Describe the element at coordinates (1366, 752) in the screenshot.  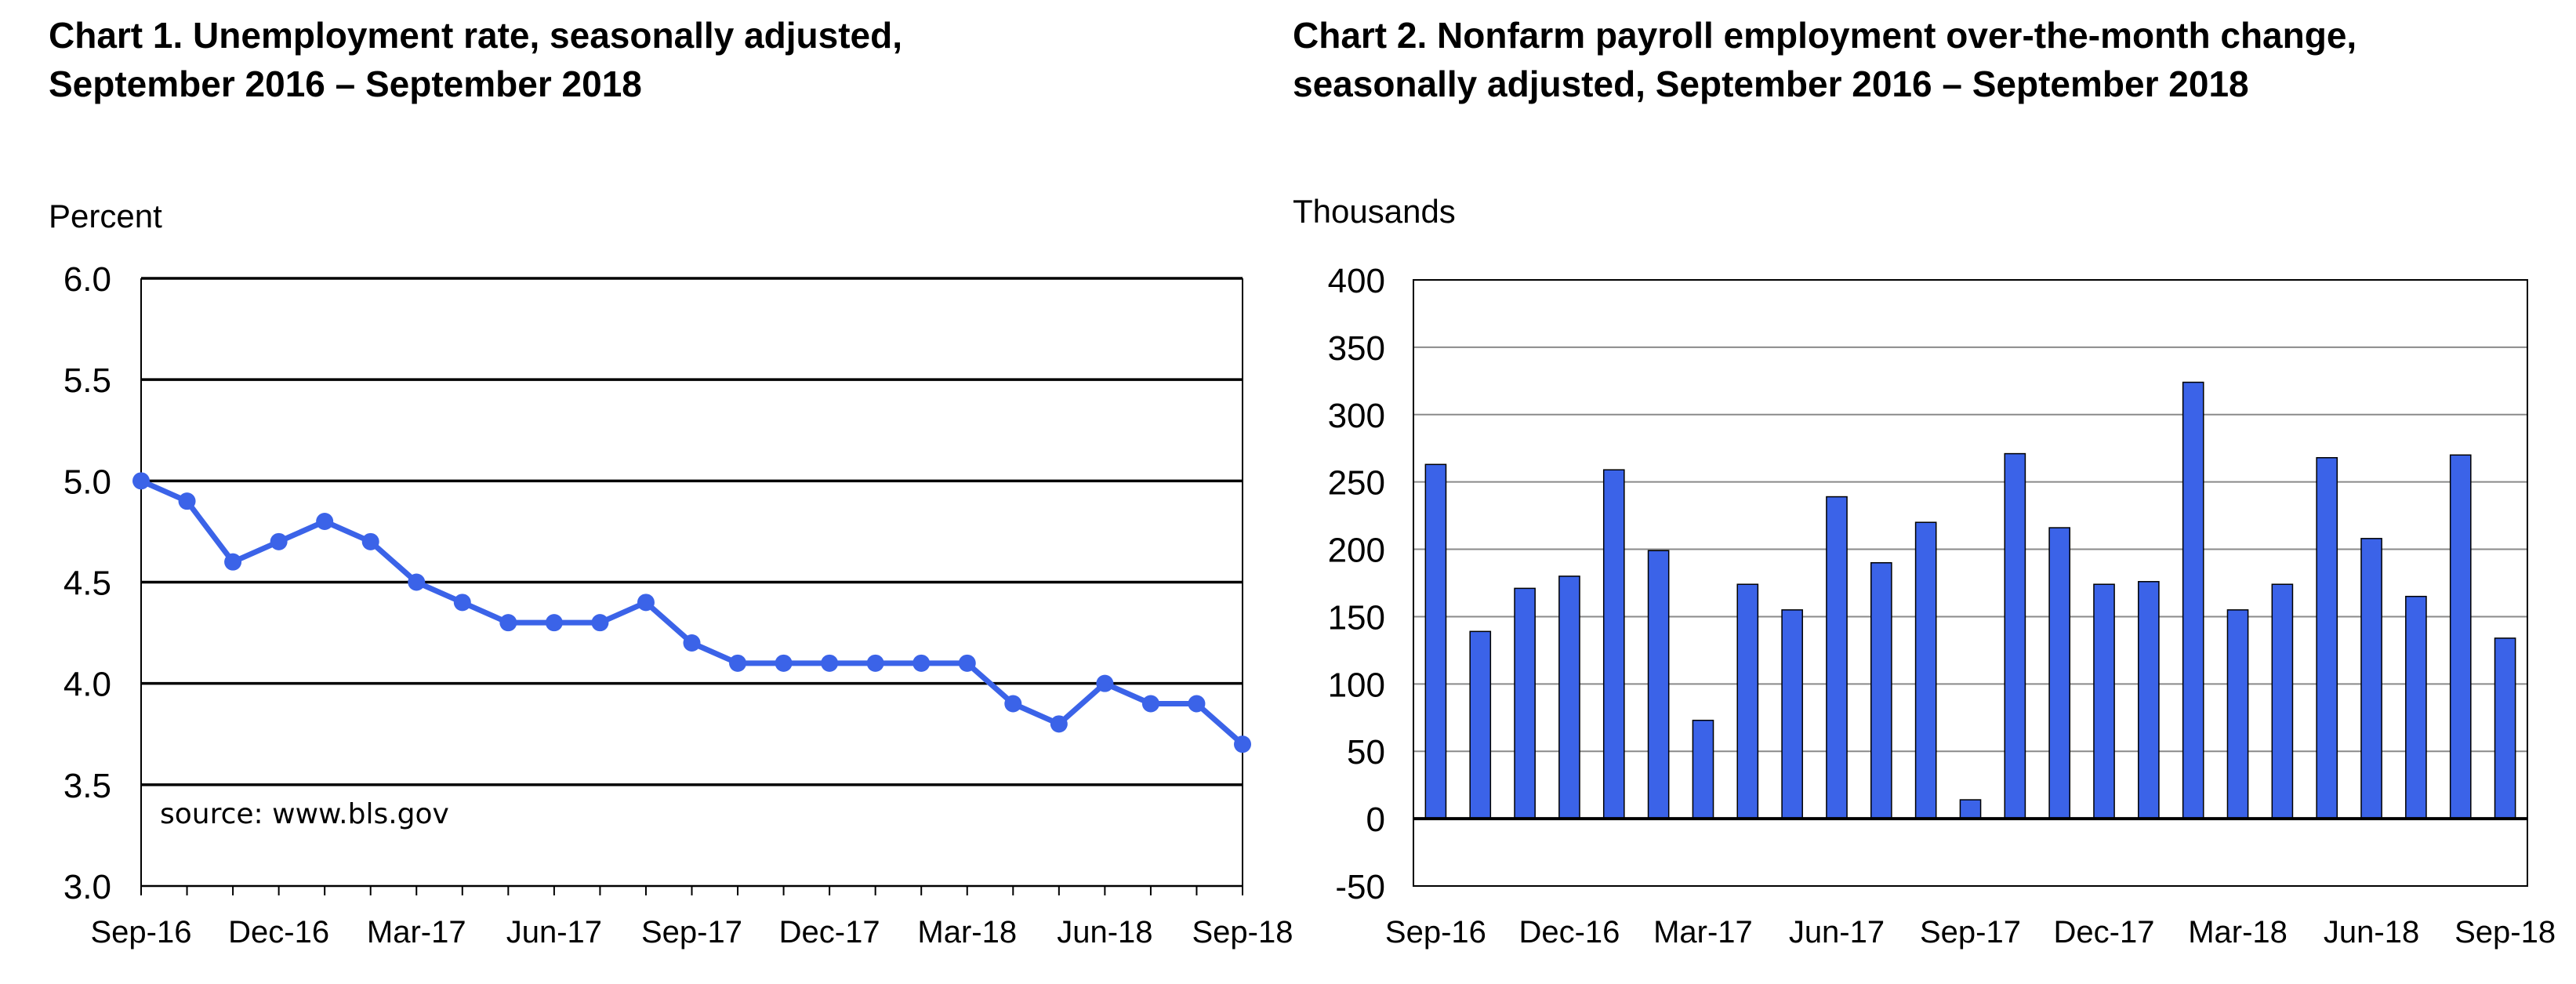
I see `y-tick-label: 50` at that location.